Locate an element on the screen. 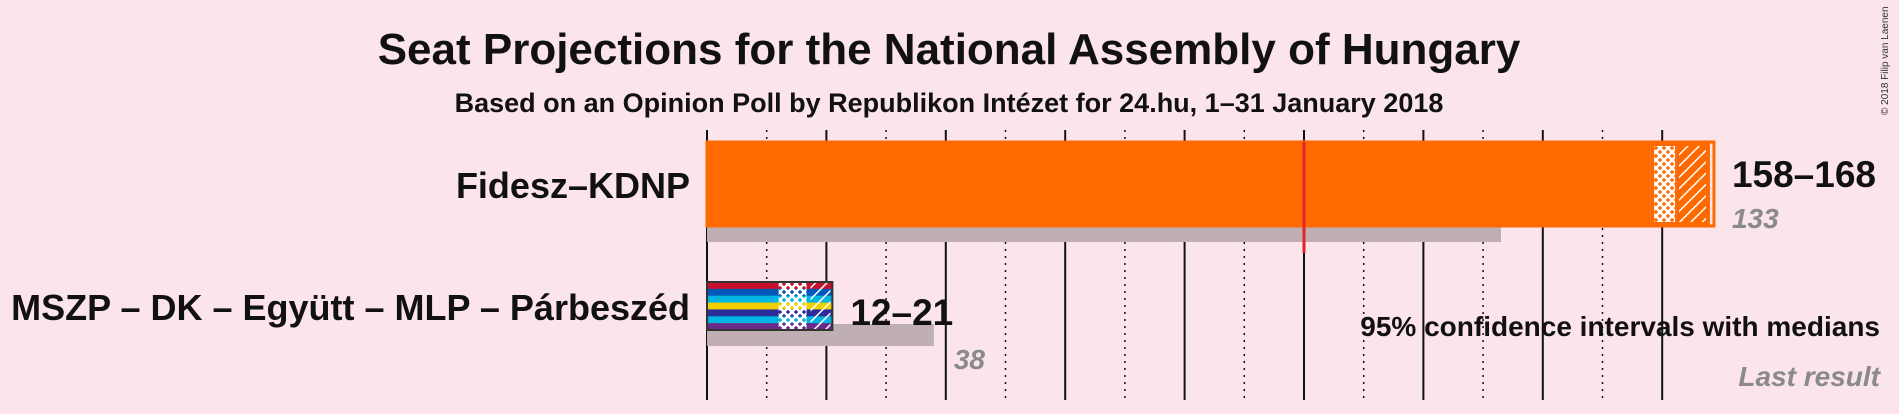 This screenshot has height=414, width=1899. last-result-label: 133 is located at coordinates (1755, 218).